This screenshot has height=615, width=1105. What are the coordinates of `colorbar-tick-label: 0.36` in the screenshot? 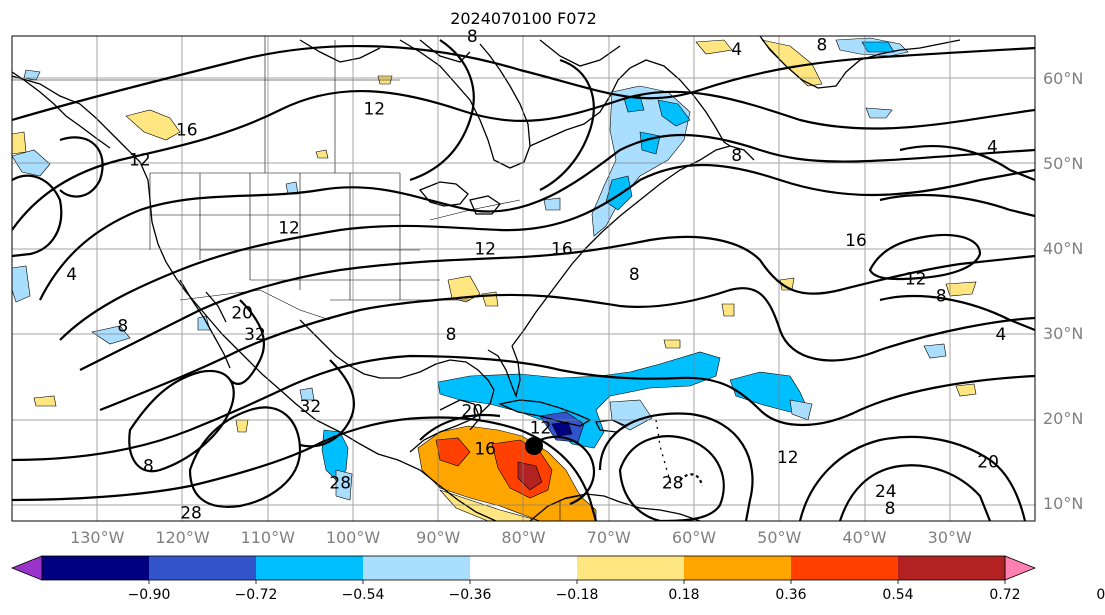 It's located at (791, 595).